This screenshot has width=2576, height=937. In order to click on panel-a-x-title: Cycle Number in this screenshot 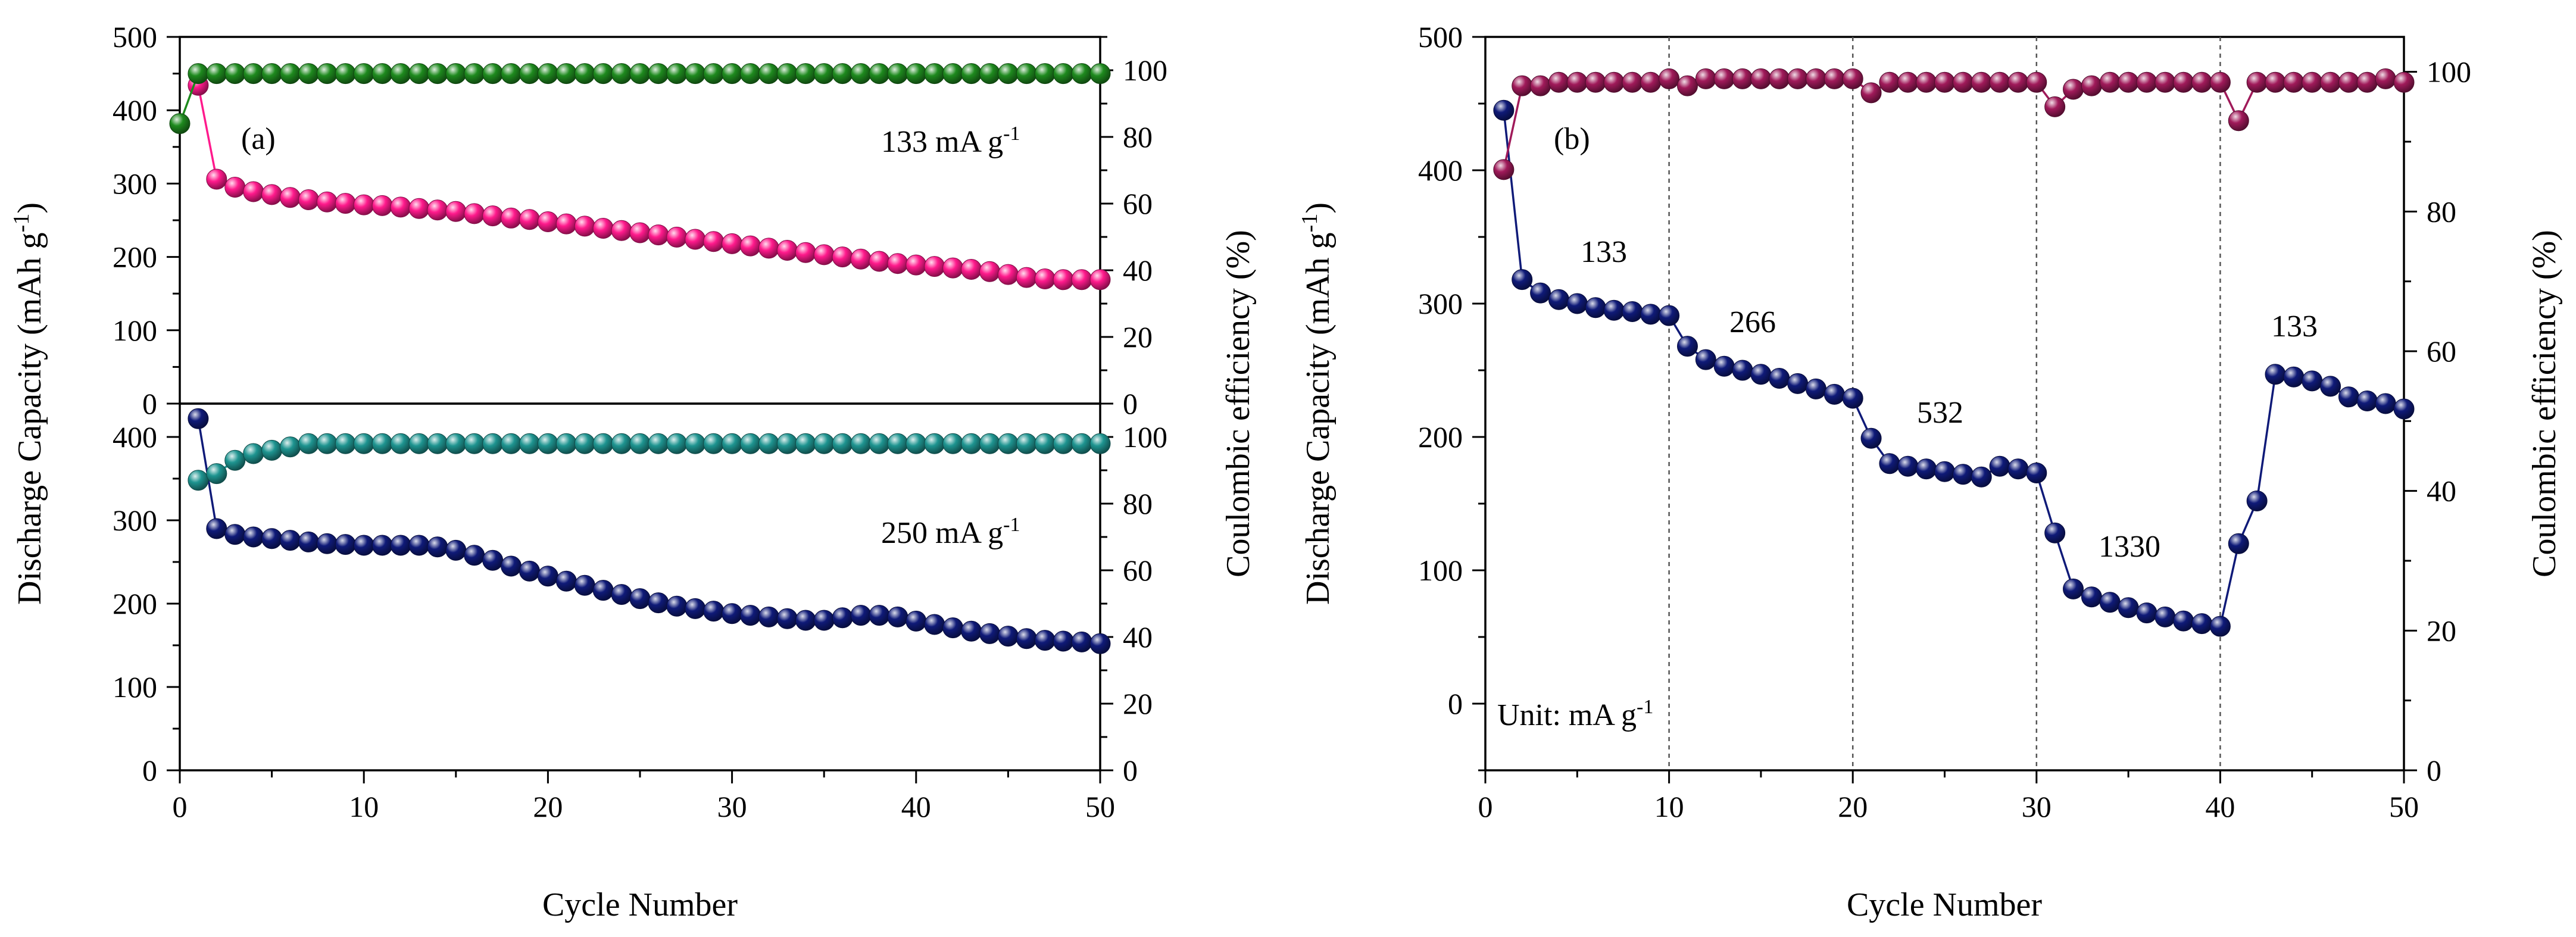, I will do `click(640, 905)`.